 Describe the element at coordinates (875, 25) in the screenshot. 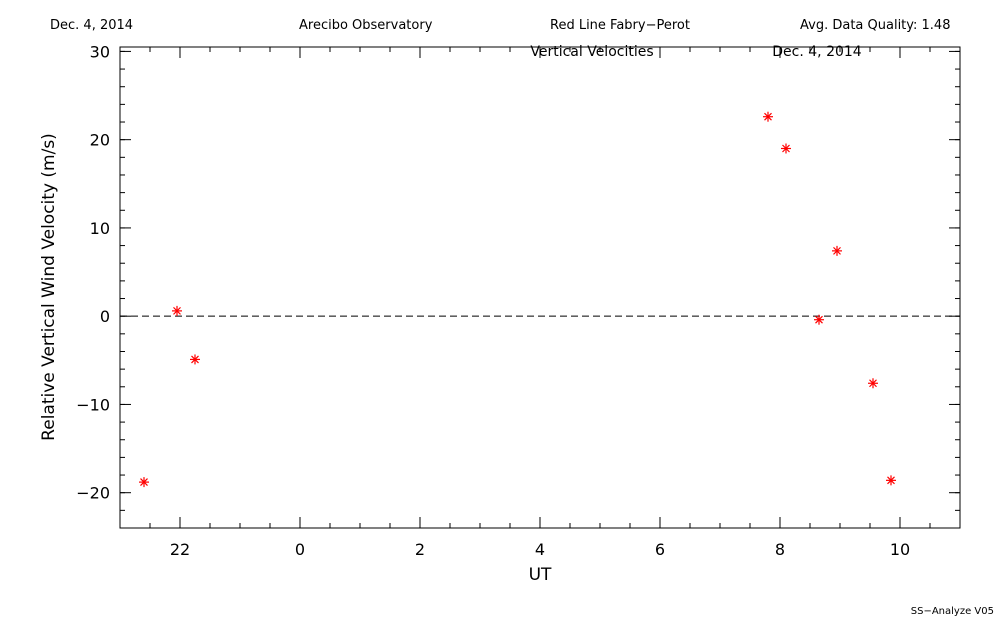

I see `header-data-quality: Avg. Data Quality: 1.48` at that location.